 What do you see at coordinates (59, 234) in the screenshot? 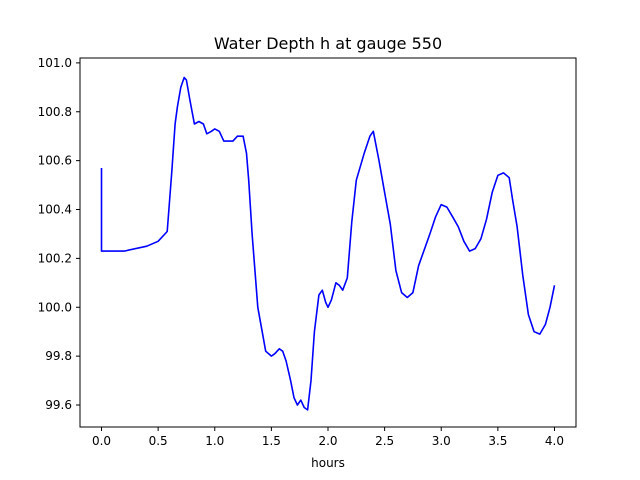
I see `y-axis: 99.6 99.8 100.0 100.2 100.4 100.6 100.8 101.0` at bounding box center [59, 234].